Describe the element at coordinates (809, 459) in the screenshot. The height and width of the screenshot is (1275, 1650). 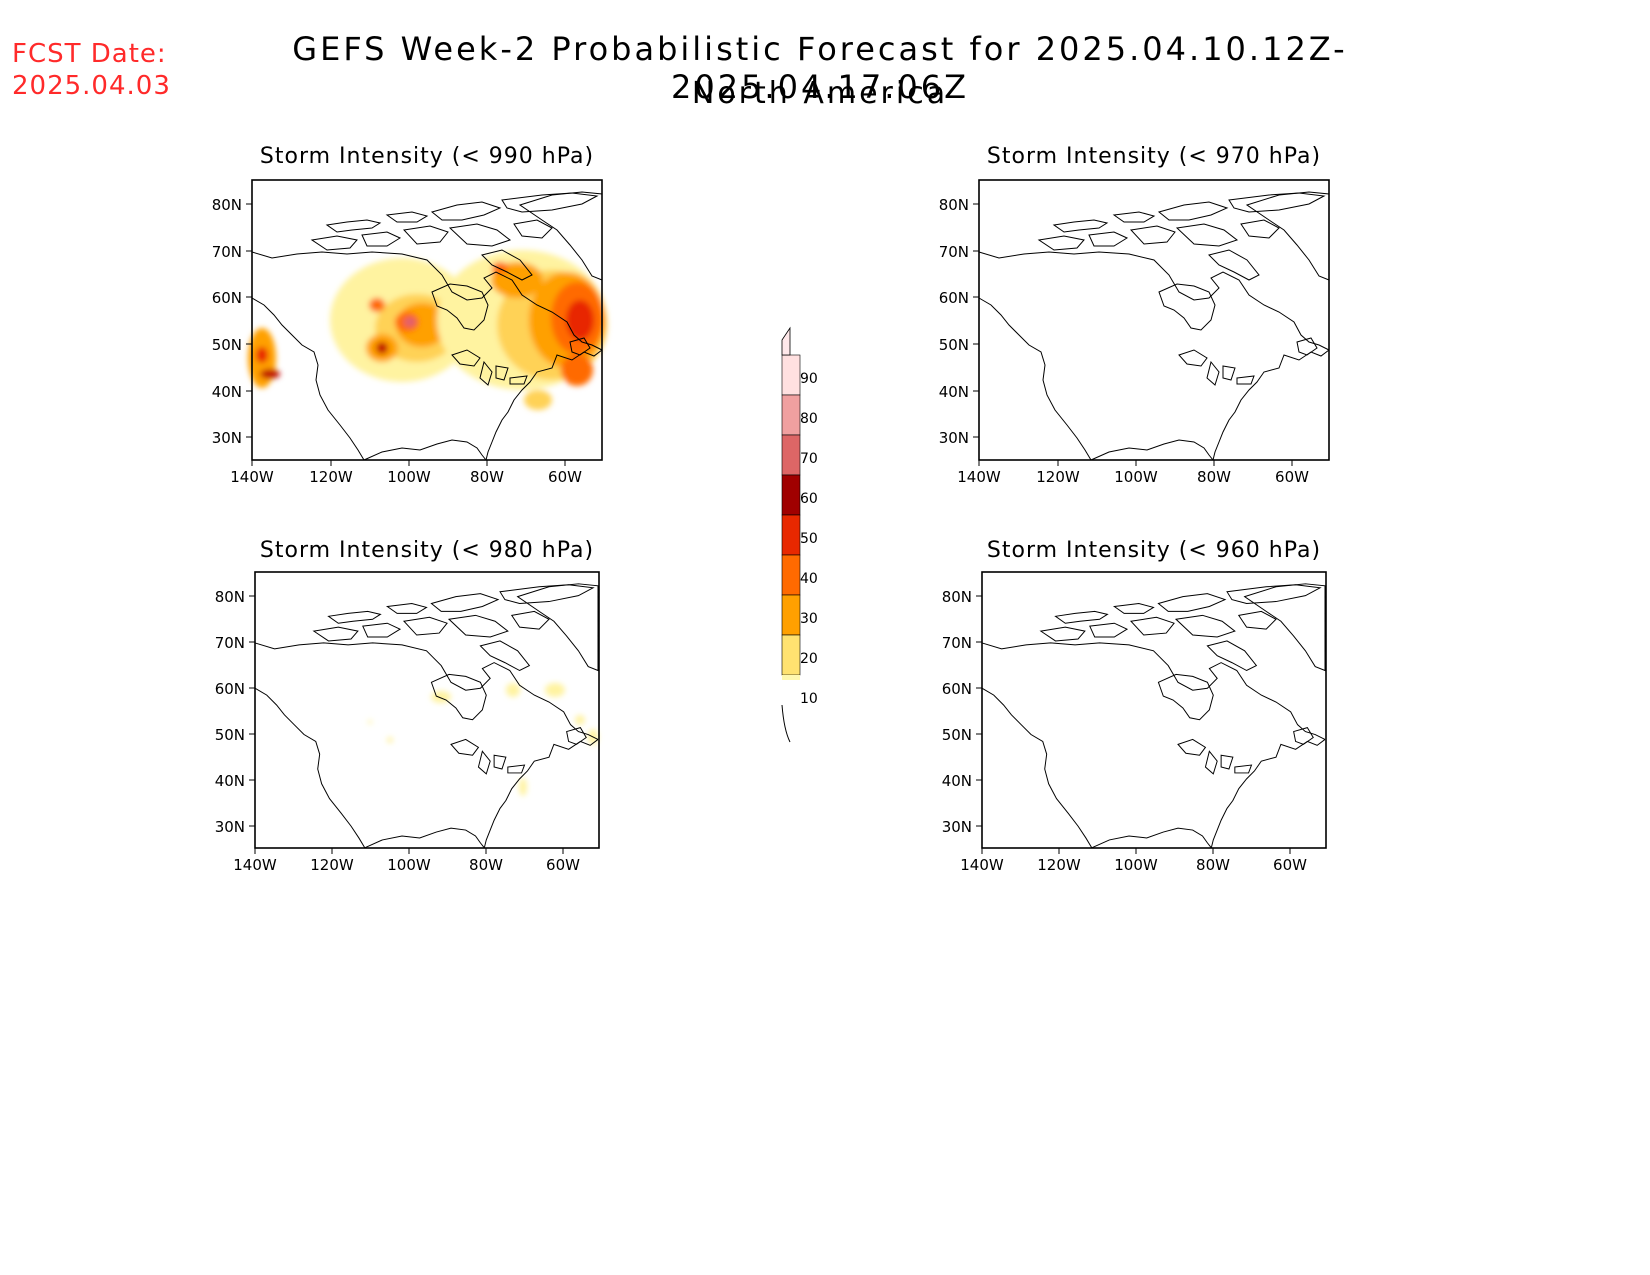
I see `colorbar-label-70: 70` at that location.